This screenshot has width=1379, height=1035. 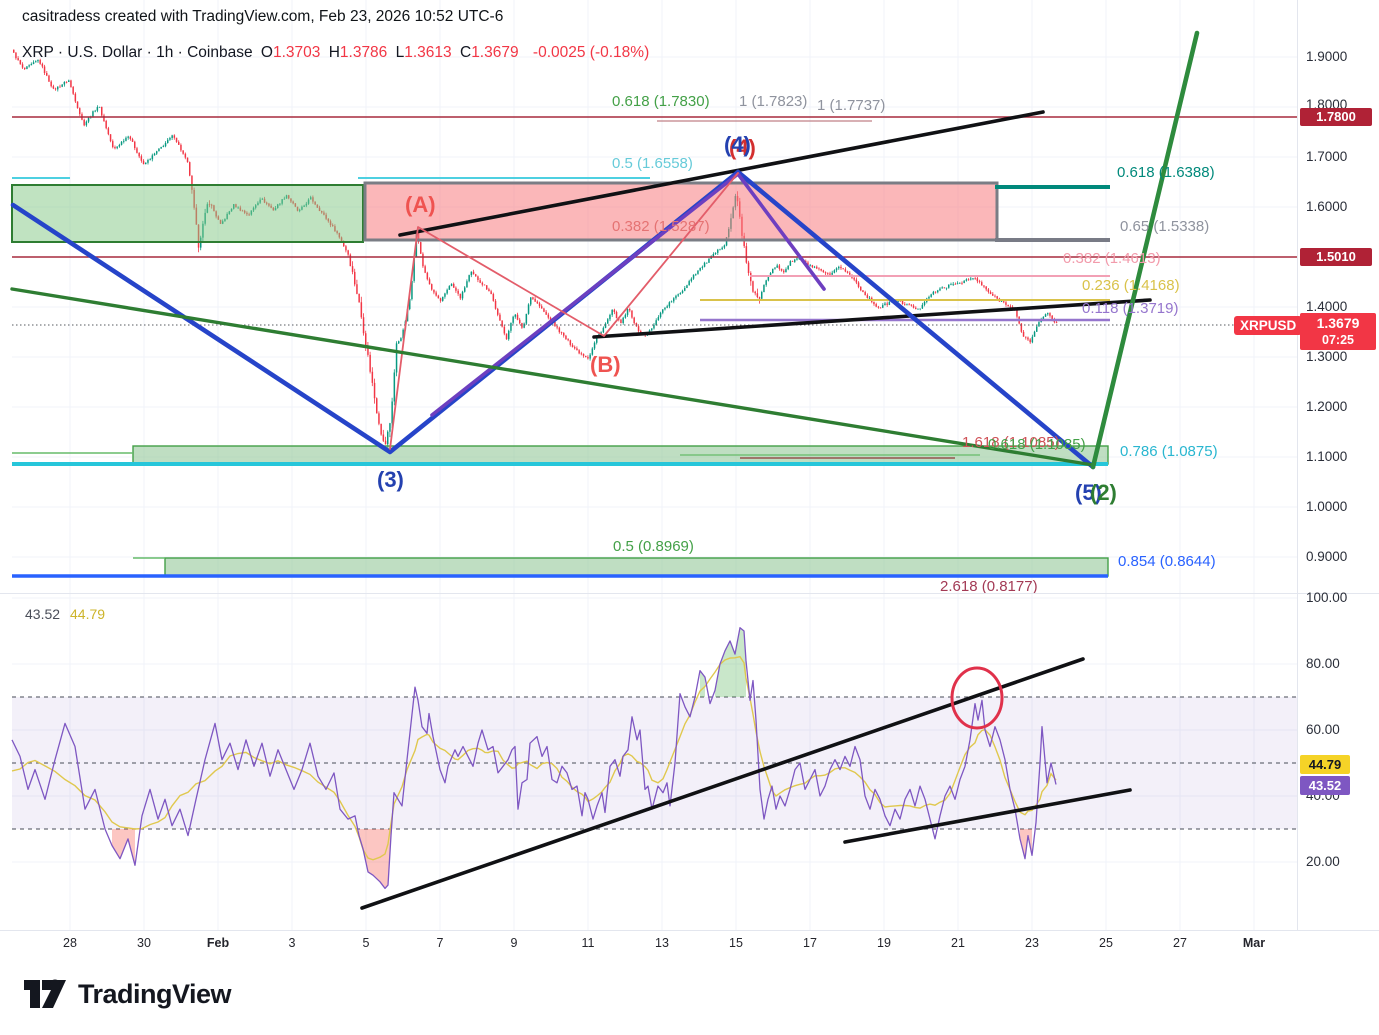 I want to click on green-breakout-line, so click(x=1145, y=250).